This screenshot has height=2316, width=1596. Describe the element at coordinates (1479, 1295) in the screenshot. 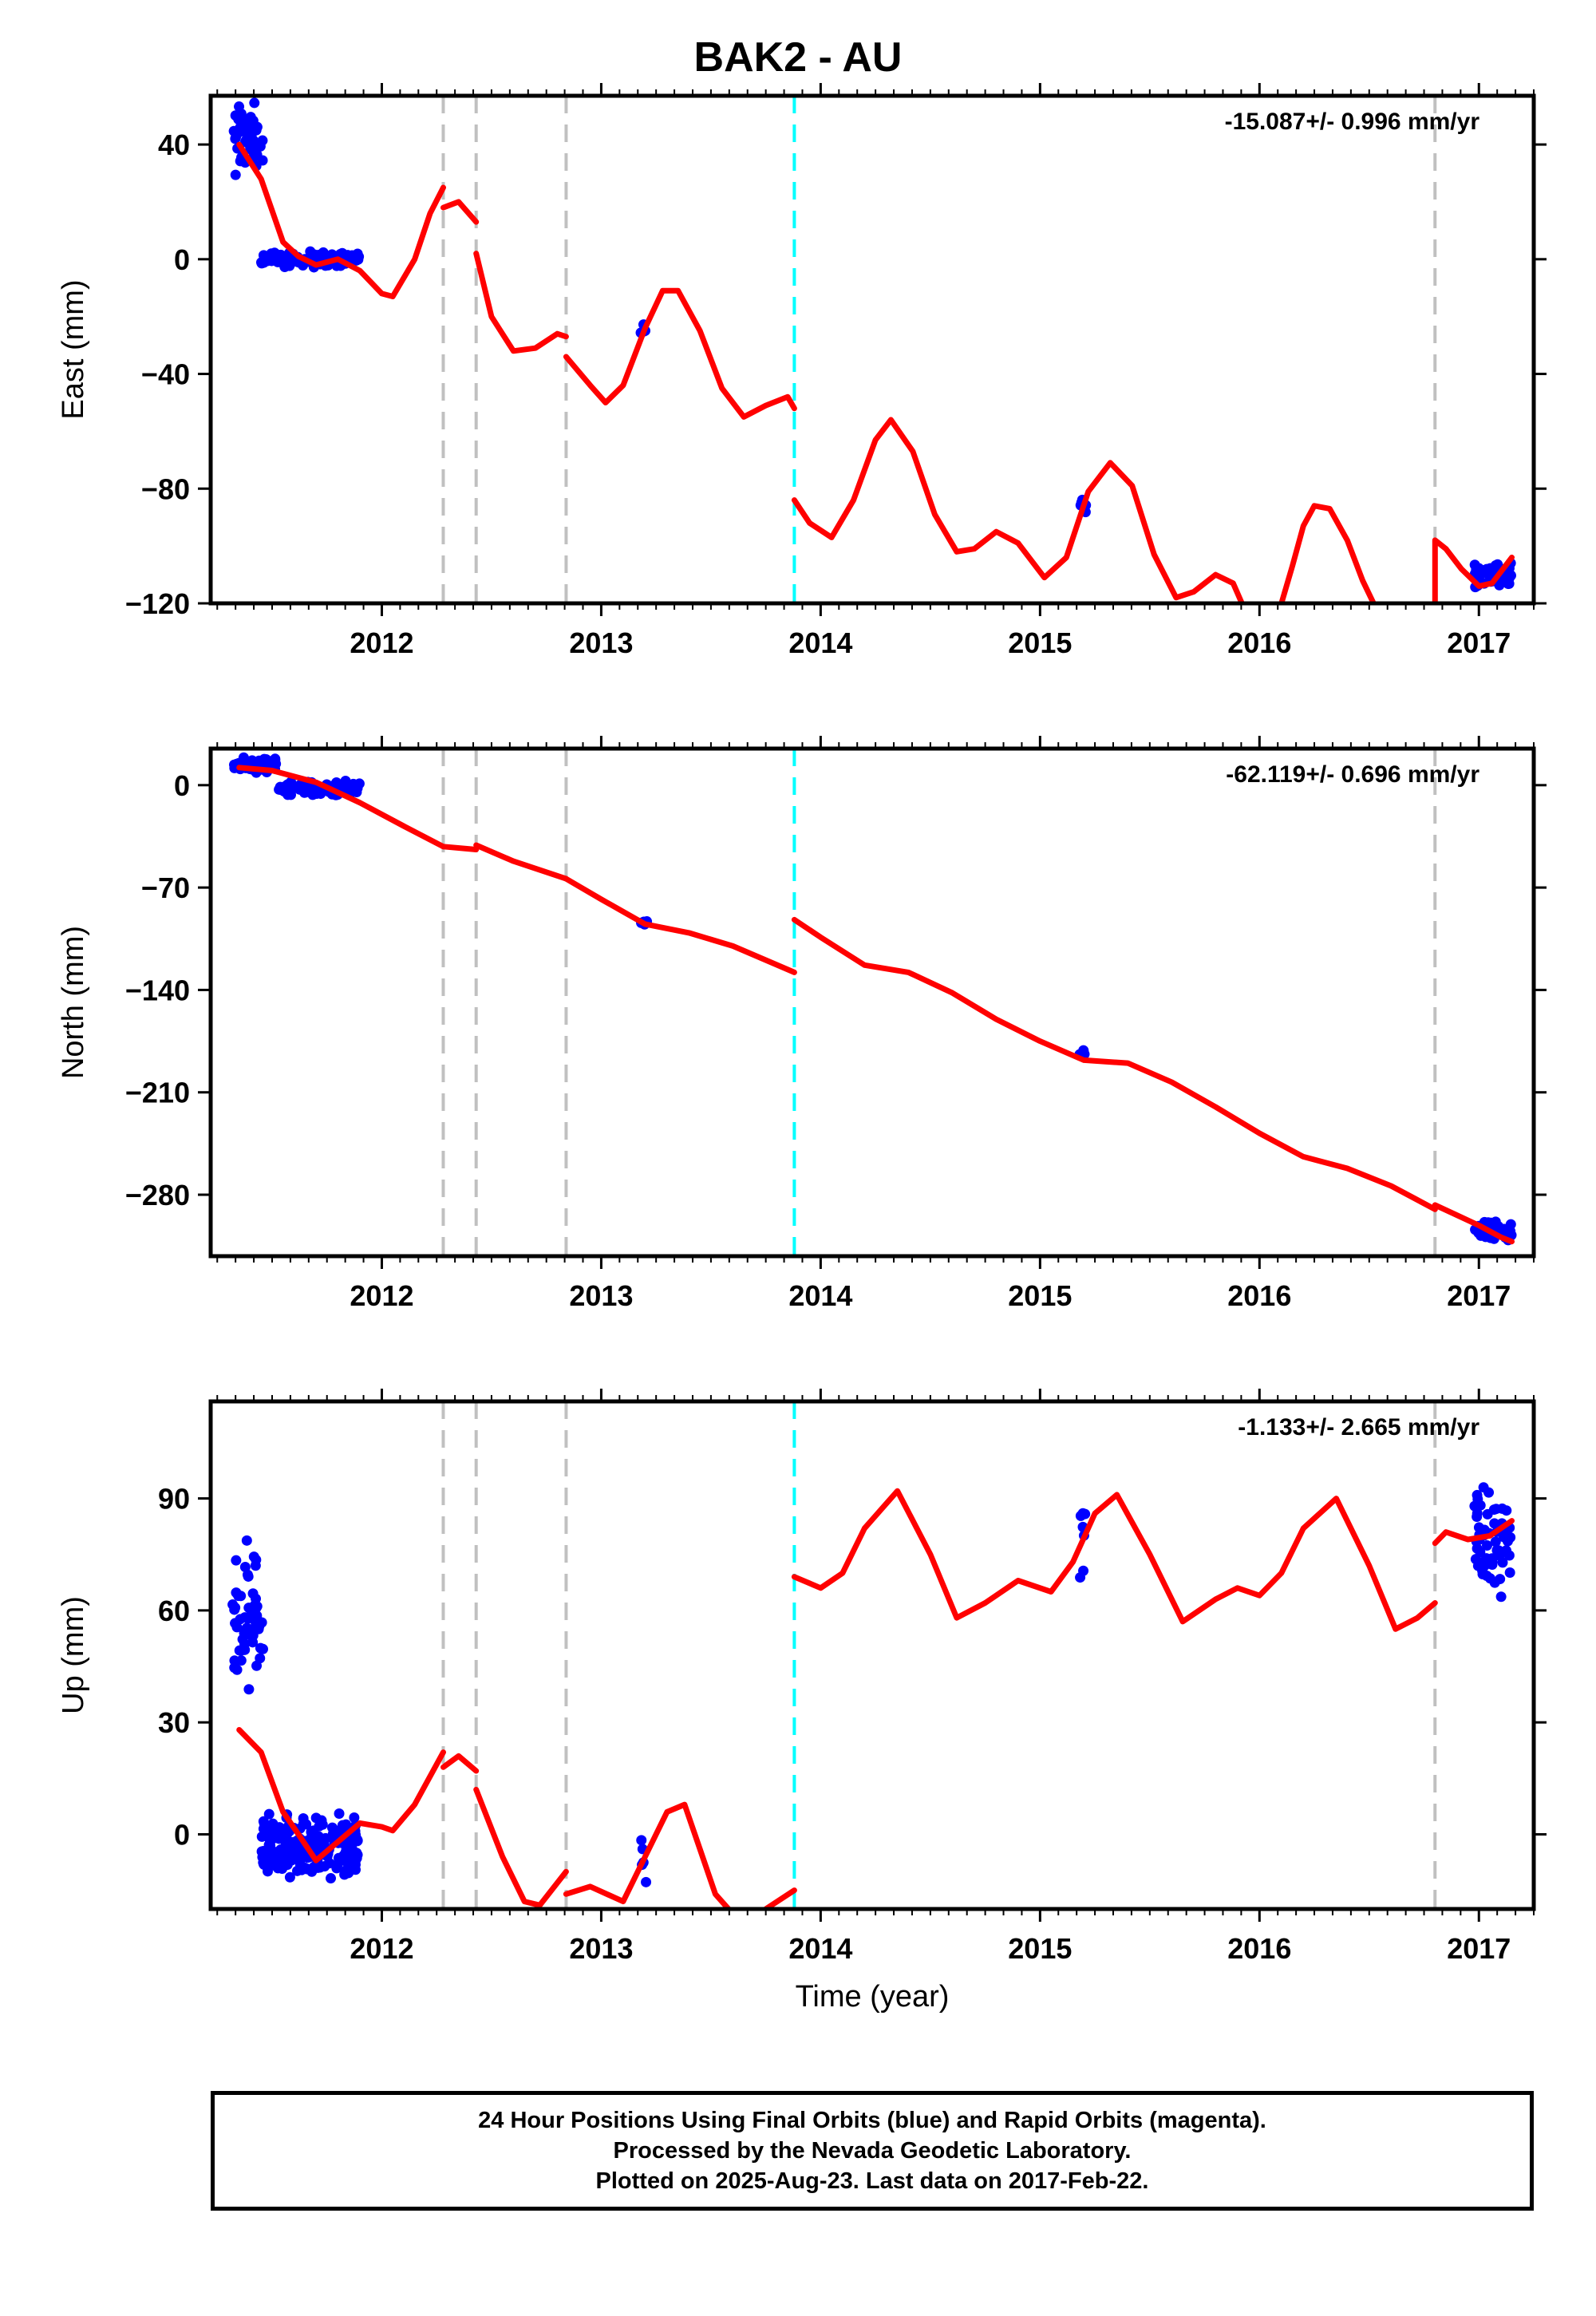

I see `north-x-tick-label: 2017` at that location.